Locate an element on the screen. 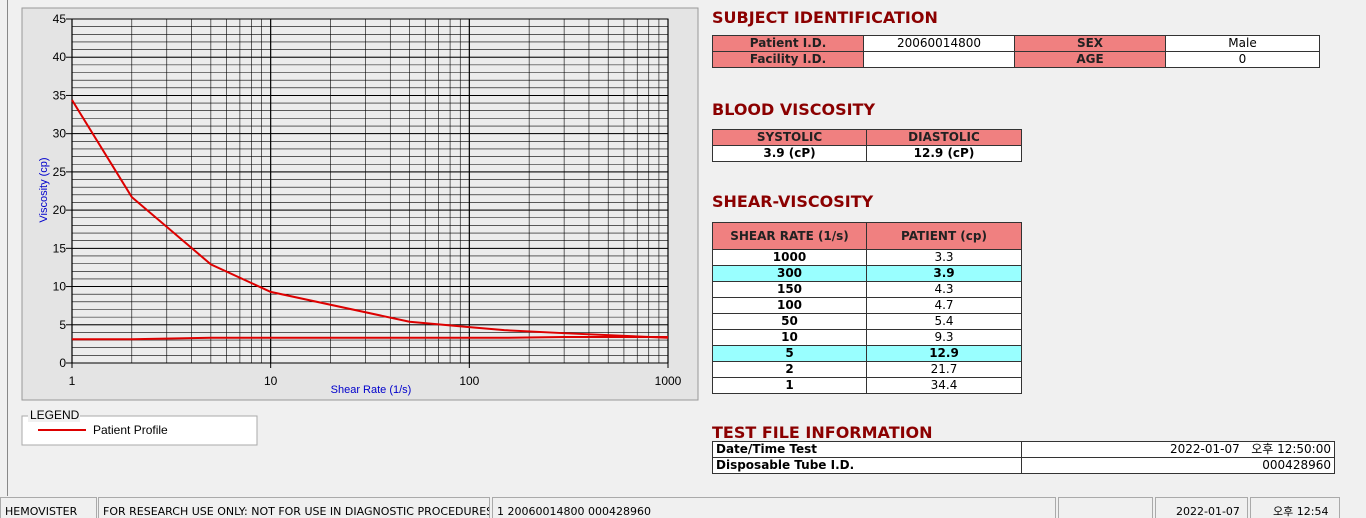 Image resolution: width=1366 pixels, height=518 pixels. y-tick-label: 35 is located at coordinates (60, 95).